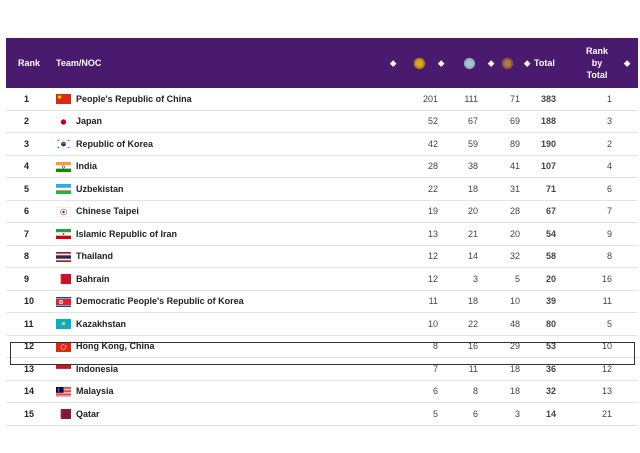 This screenshot has height=453, width=640. I want to click on table-row: 7 Islamic Republic of Iran 13 21 20 54 9, so click(322, 234).